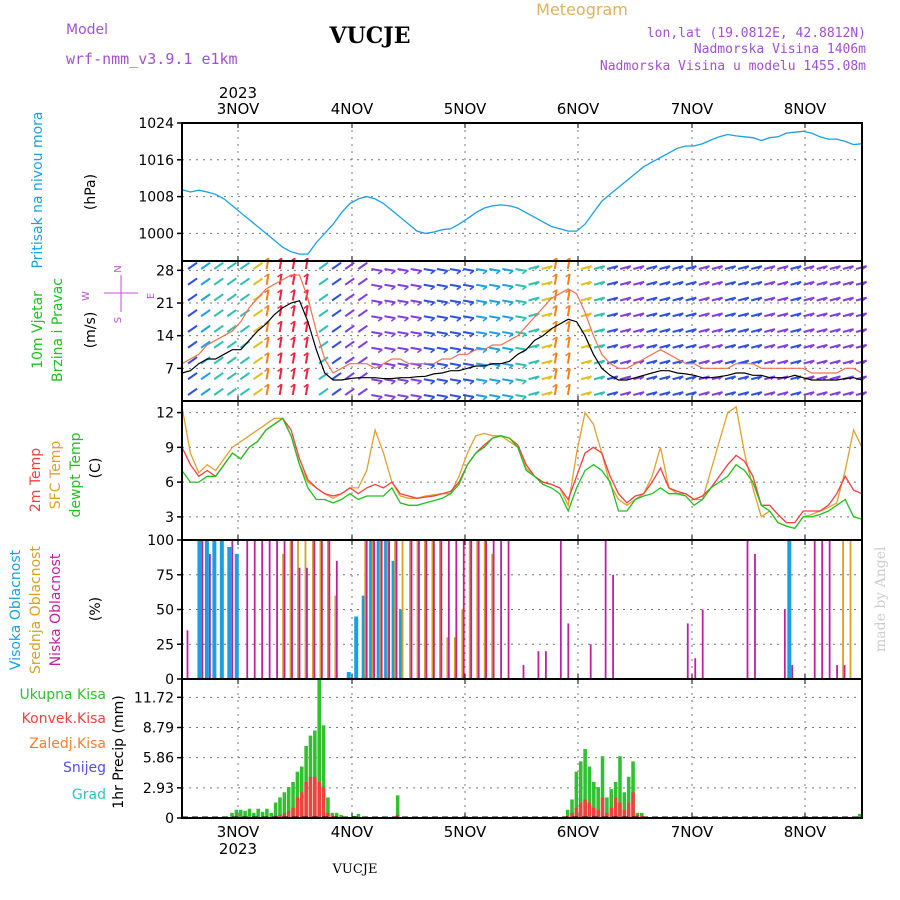 Image resolution: width=900 pixels, height=900 pixels. What do you see at coordinates (498, 752) in the screenshot?
I see `panel-precip: 0 2.93 5.86 8.79 11.72` at bounding box center [498, 752].